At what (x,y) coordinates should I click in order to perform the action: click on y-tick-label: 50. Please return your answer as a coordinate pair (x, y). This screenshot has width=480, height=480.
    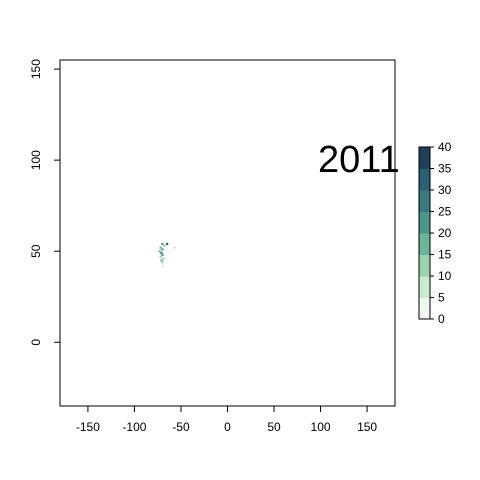
    Looking at the image, I should click on (36, 251).